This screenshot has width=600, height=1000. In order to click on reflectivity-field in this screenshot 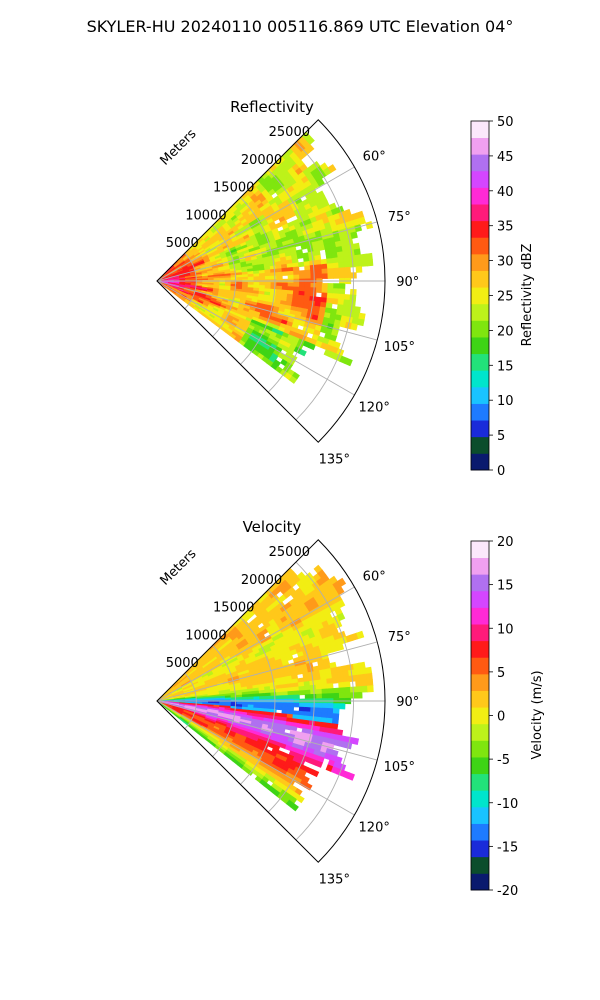, I will do `click(265, 257)`.